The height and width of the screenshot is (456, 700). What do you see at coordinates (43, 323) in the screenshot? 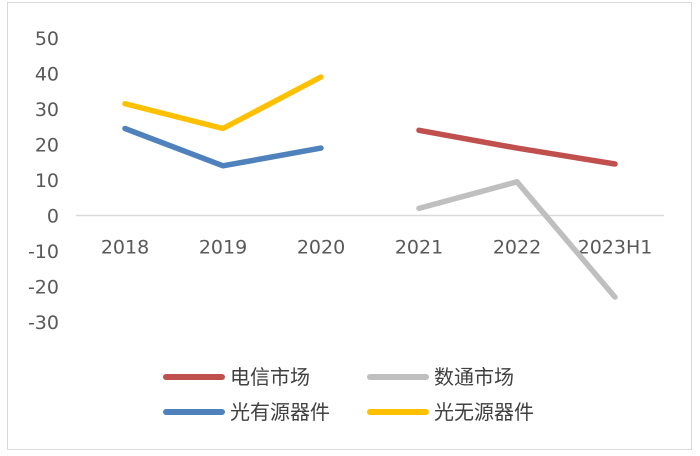
I see `y-tick-label: -30` at bounding box center [43, 323].